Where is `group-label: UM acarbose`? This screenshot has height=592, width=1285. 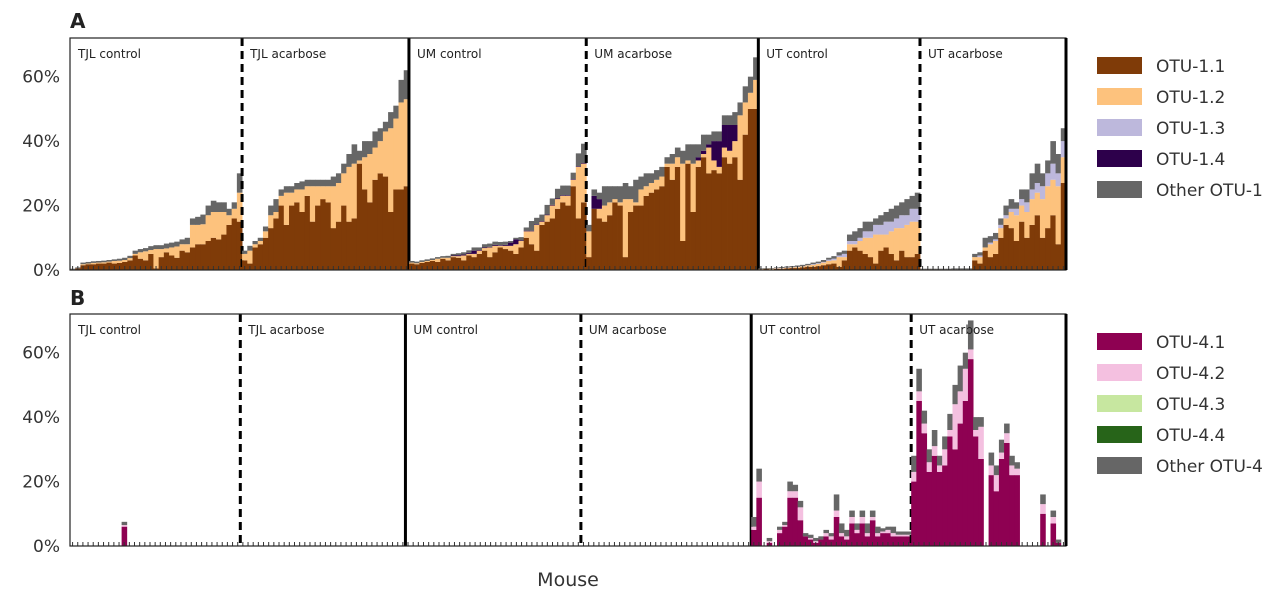 group-label: UM acarbose is located at coordinates (633, 54).